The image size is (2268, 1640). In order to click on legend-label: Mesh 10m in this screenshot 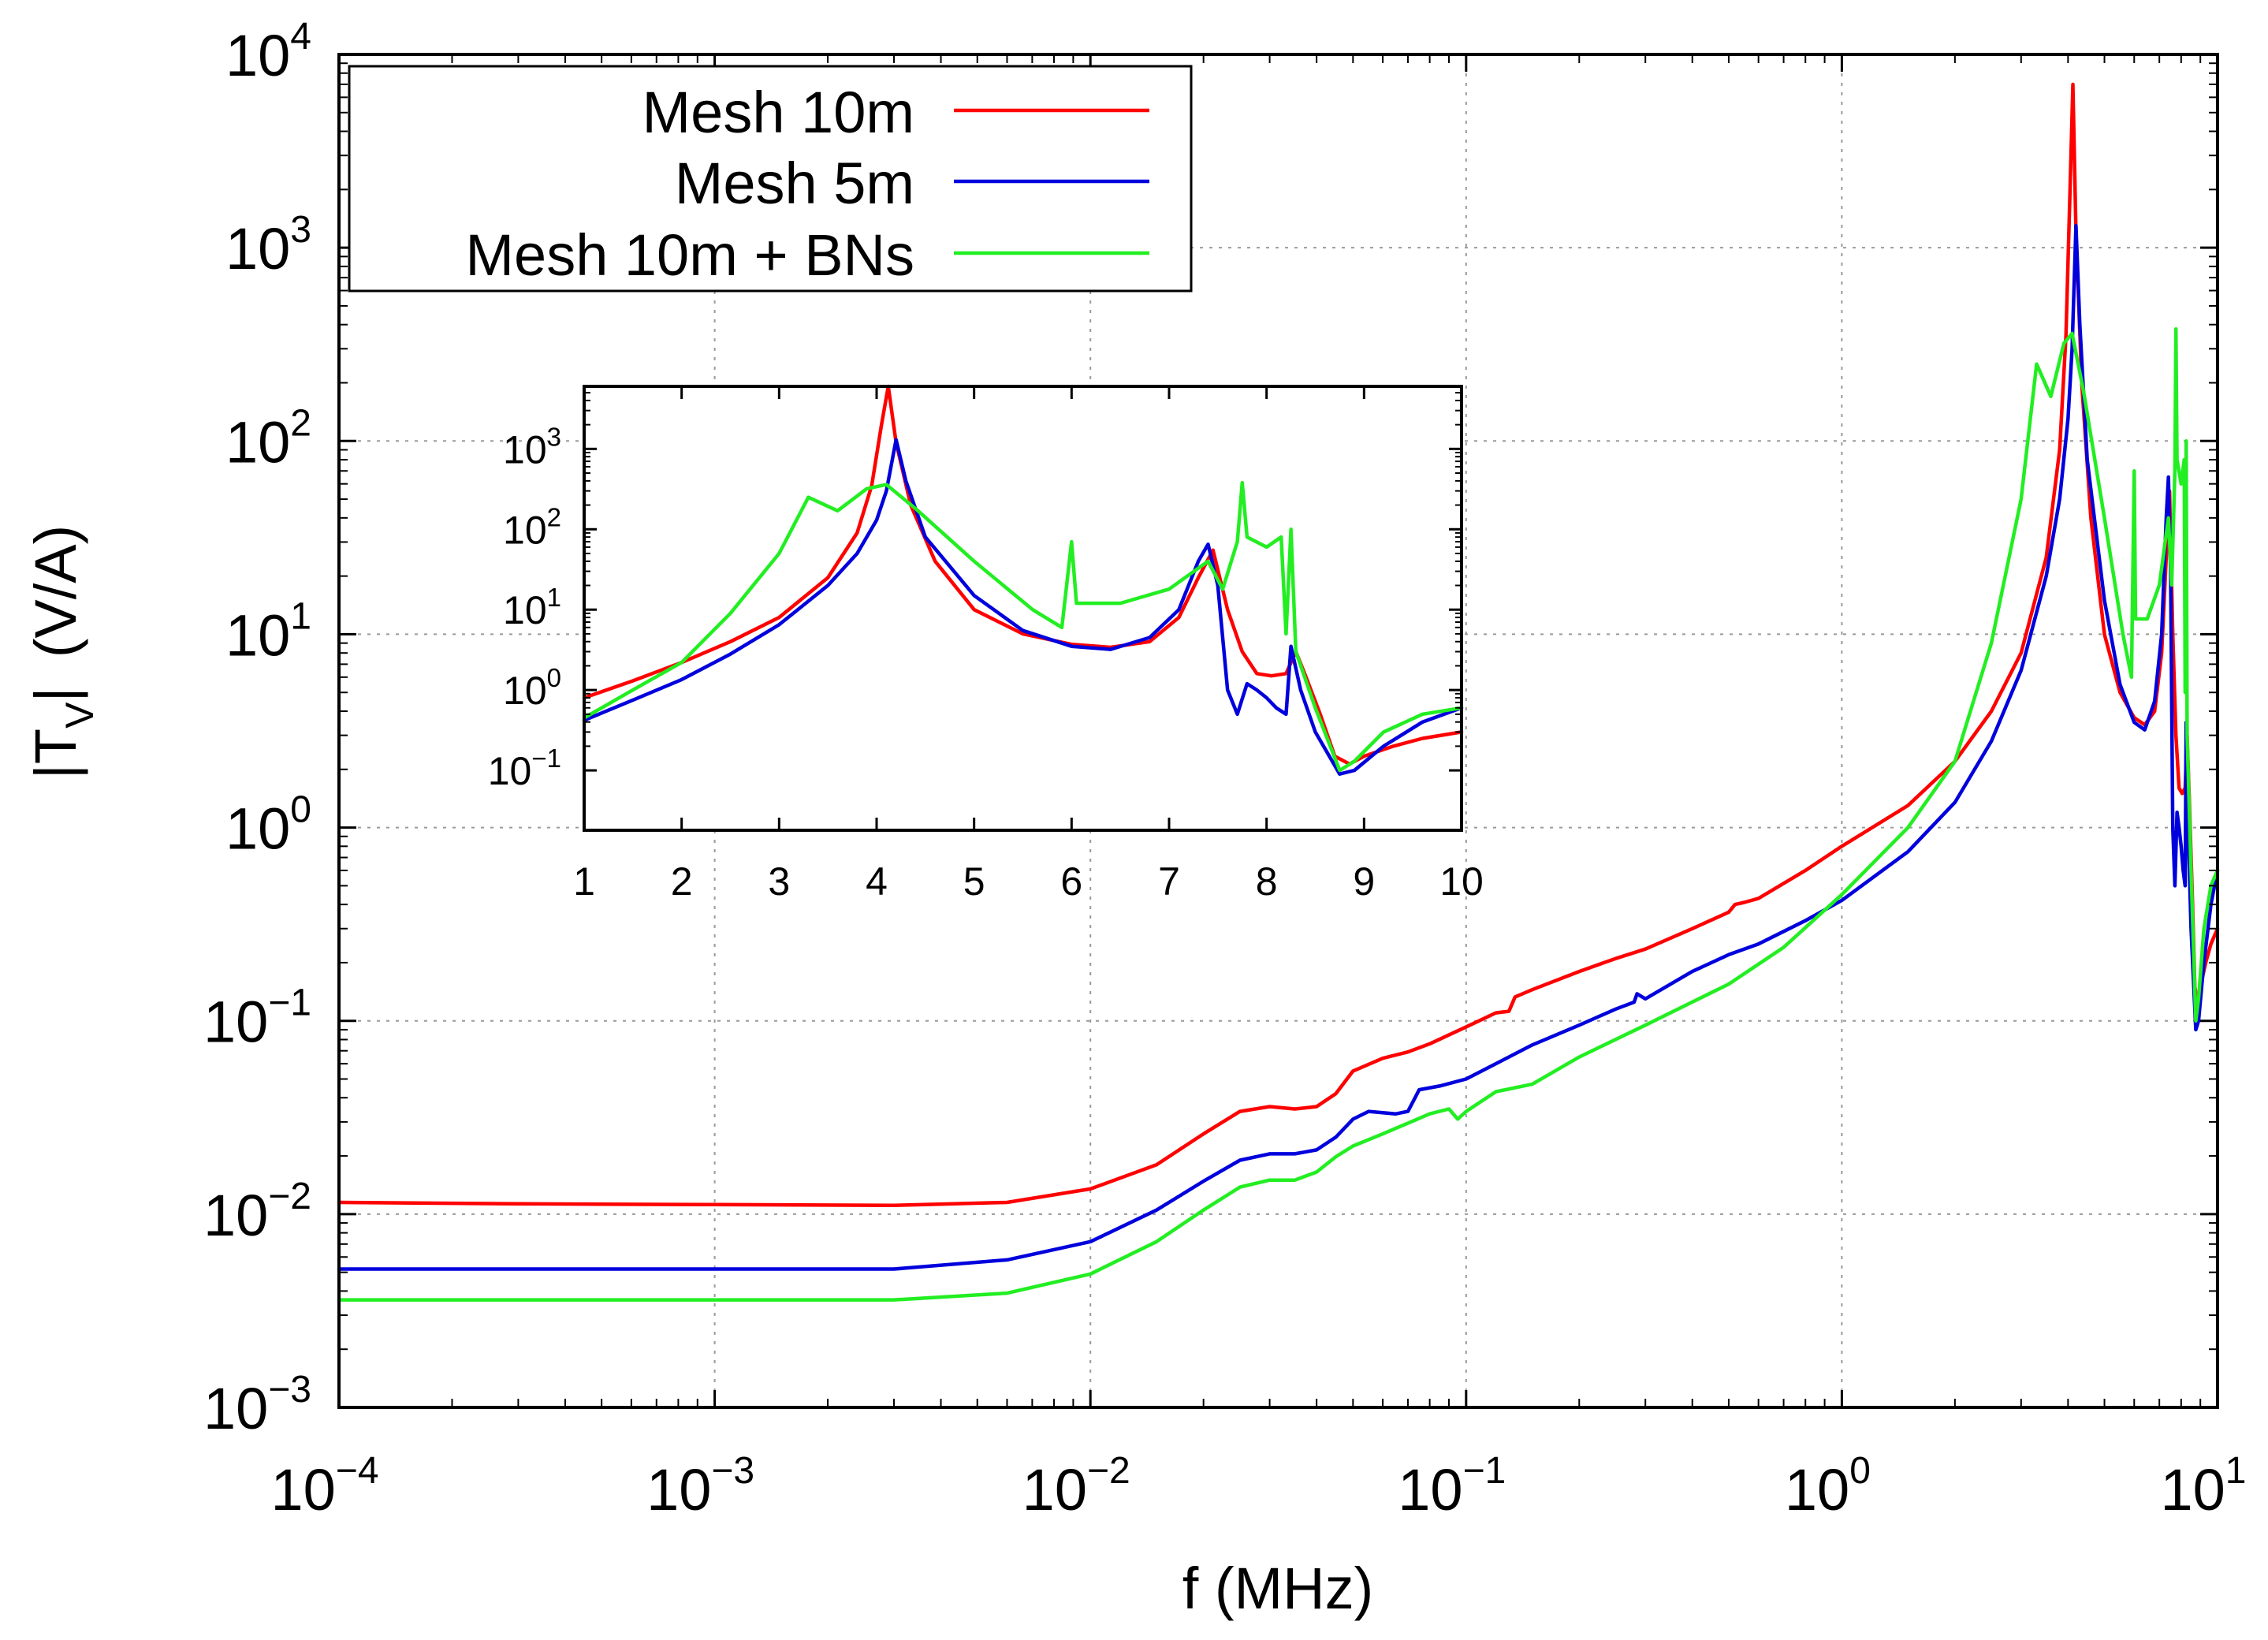, I will do `click(778, 112)`.